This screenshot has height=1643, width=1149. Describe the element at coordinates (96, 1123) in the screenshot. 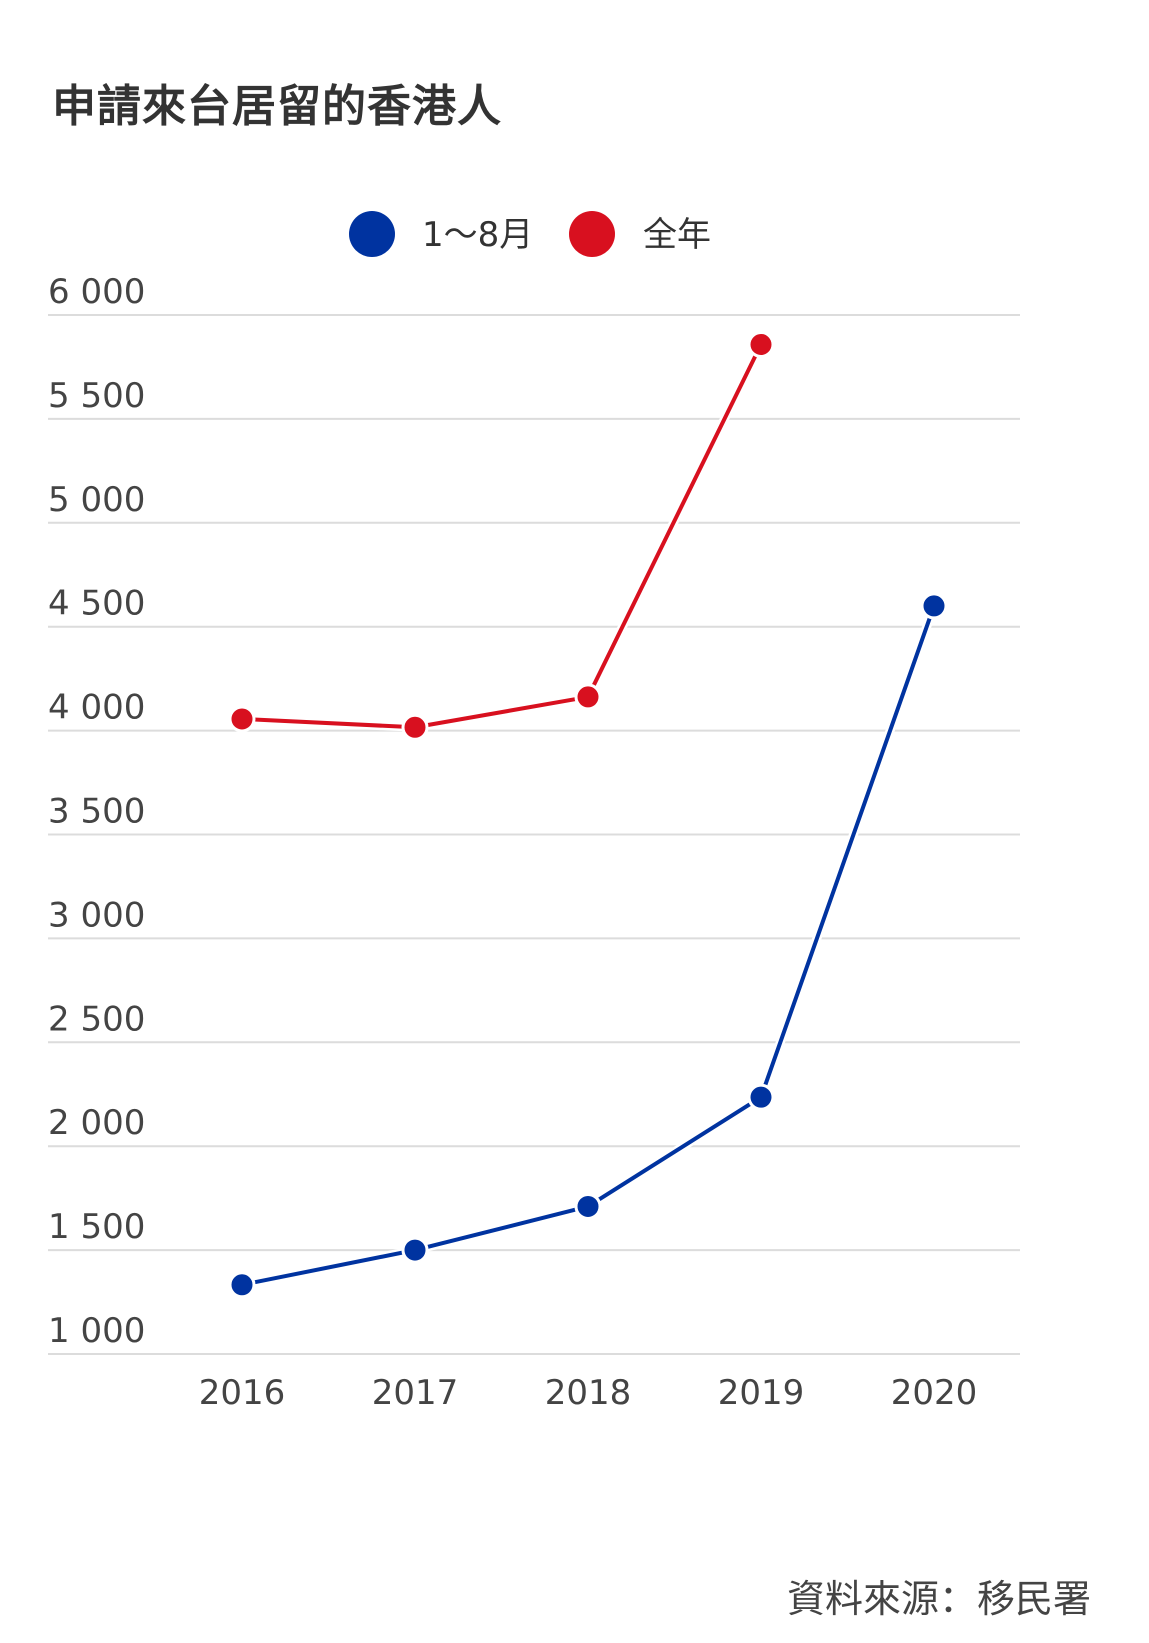

I see `y-tick-label: 2 000` at that location.